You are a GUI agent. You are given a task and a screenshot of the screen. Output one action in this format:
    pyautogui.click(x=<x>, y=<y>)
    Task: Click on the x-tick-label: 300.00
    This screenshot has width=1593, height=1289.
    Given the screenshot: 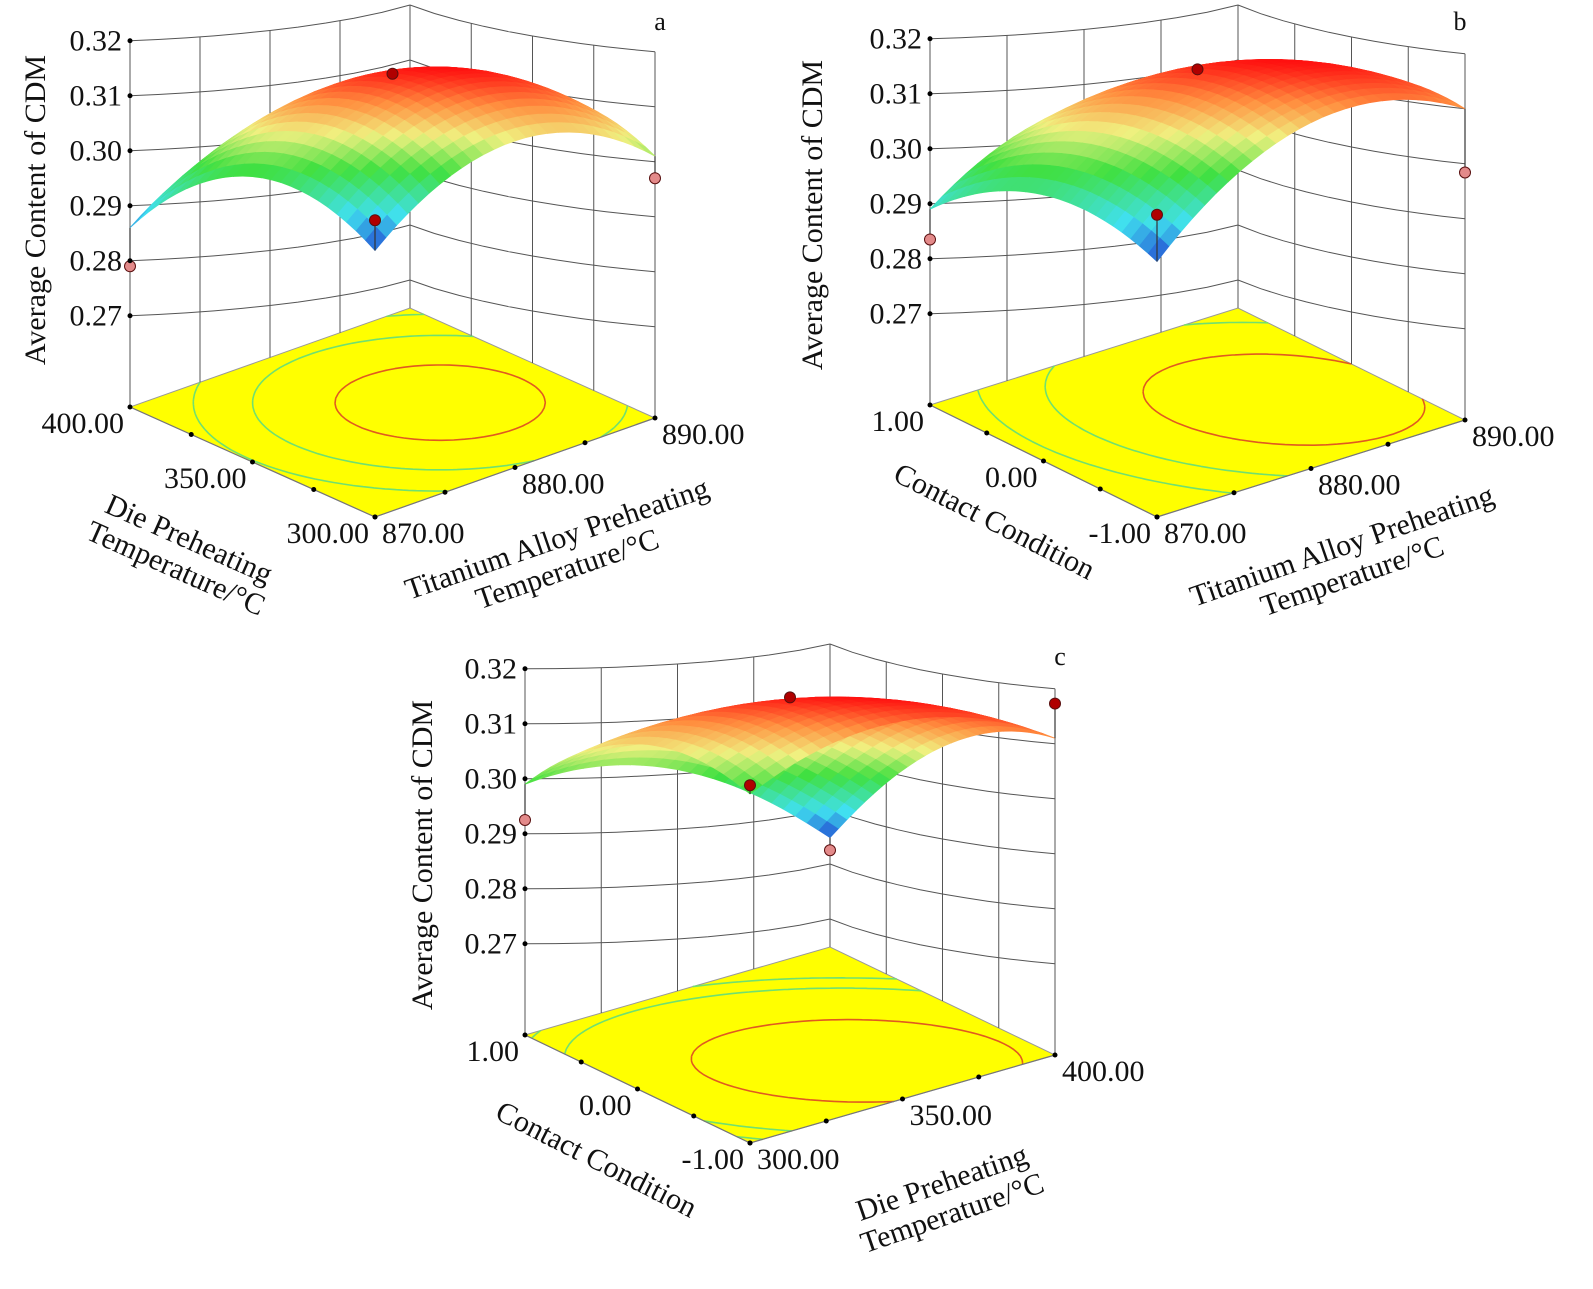 What is the action you would take?
    pyautogui.click(x=328, y=533)
    